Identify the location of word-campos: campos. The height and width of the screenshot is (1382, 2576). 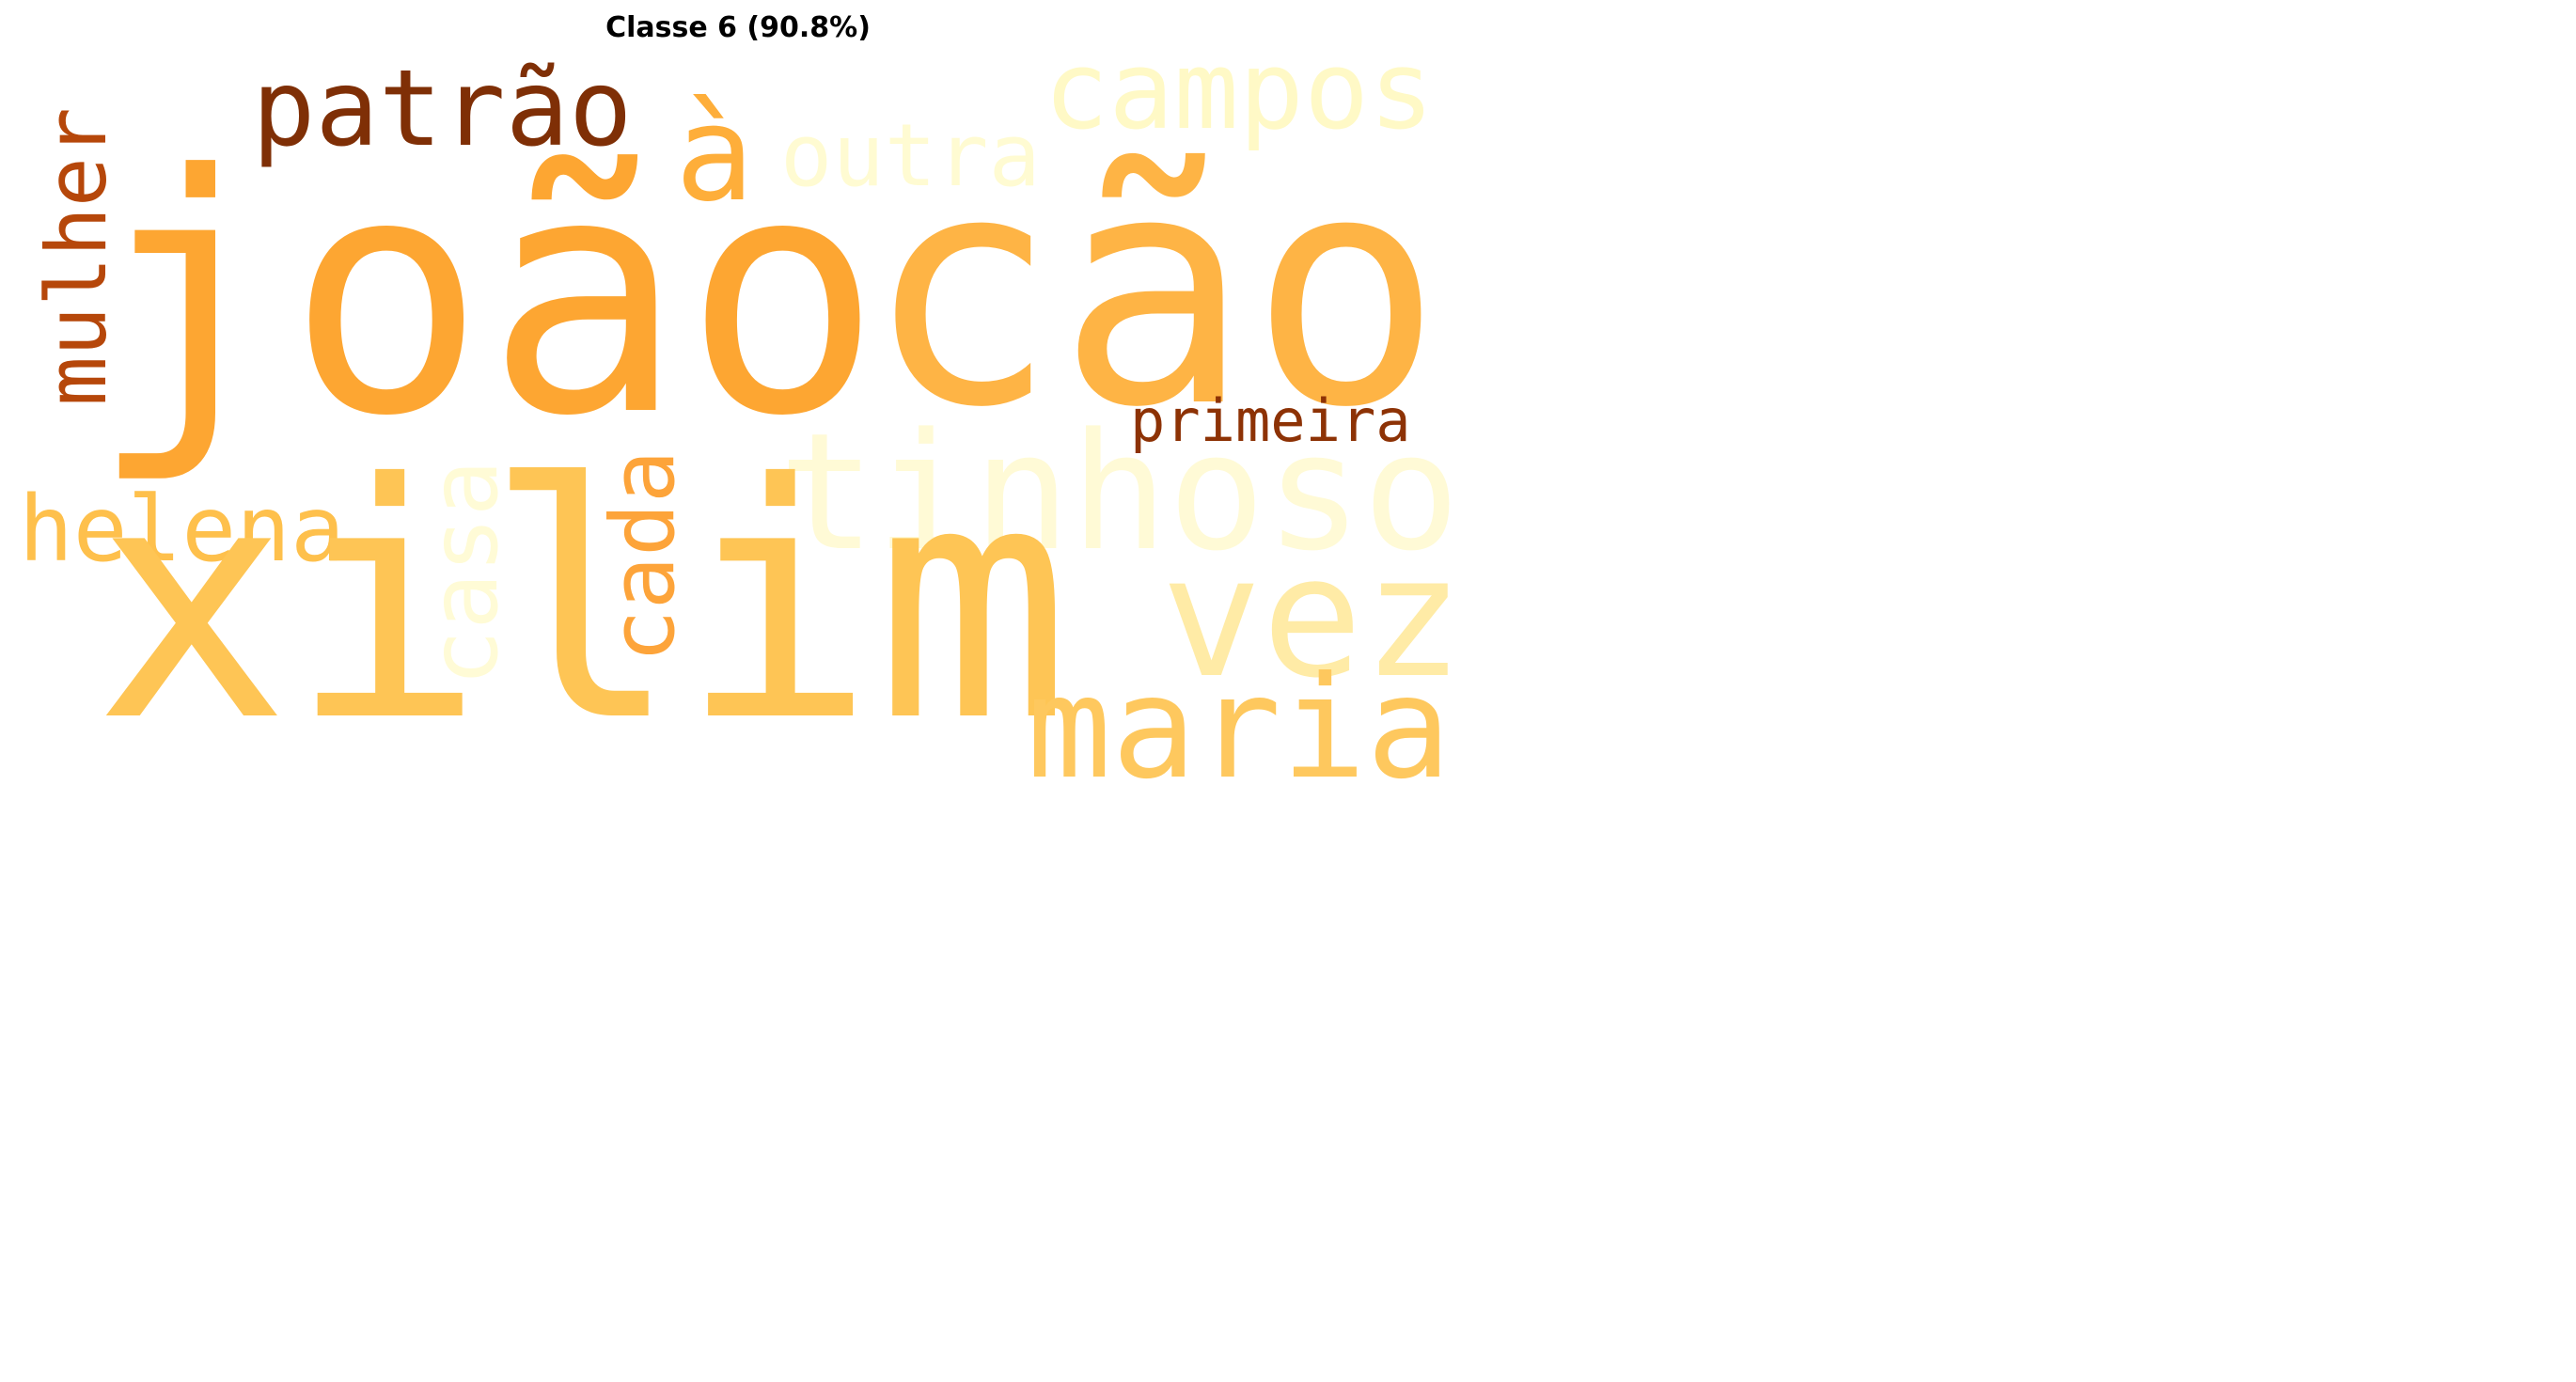
(1240, 91).